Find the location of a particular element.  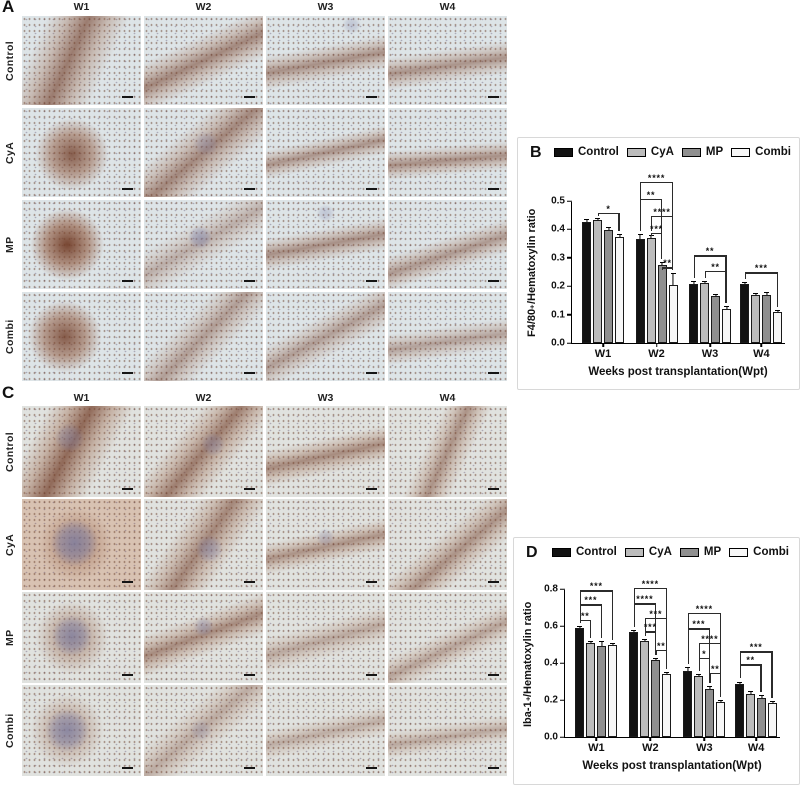

histology-row: Combi is located at coordinates (256, 730).